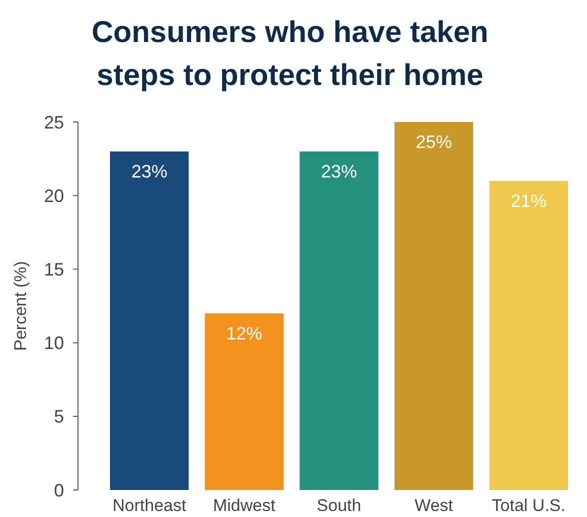 The height and width of the screenshot is (517, 587). What do you see at coordinates (59, 490) in the screenshot?
I see `y-tick-label: 0` at bounding box center [59, 490].